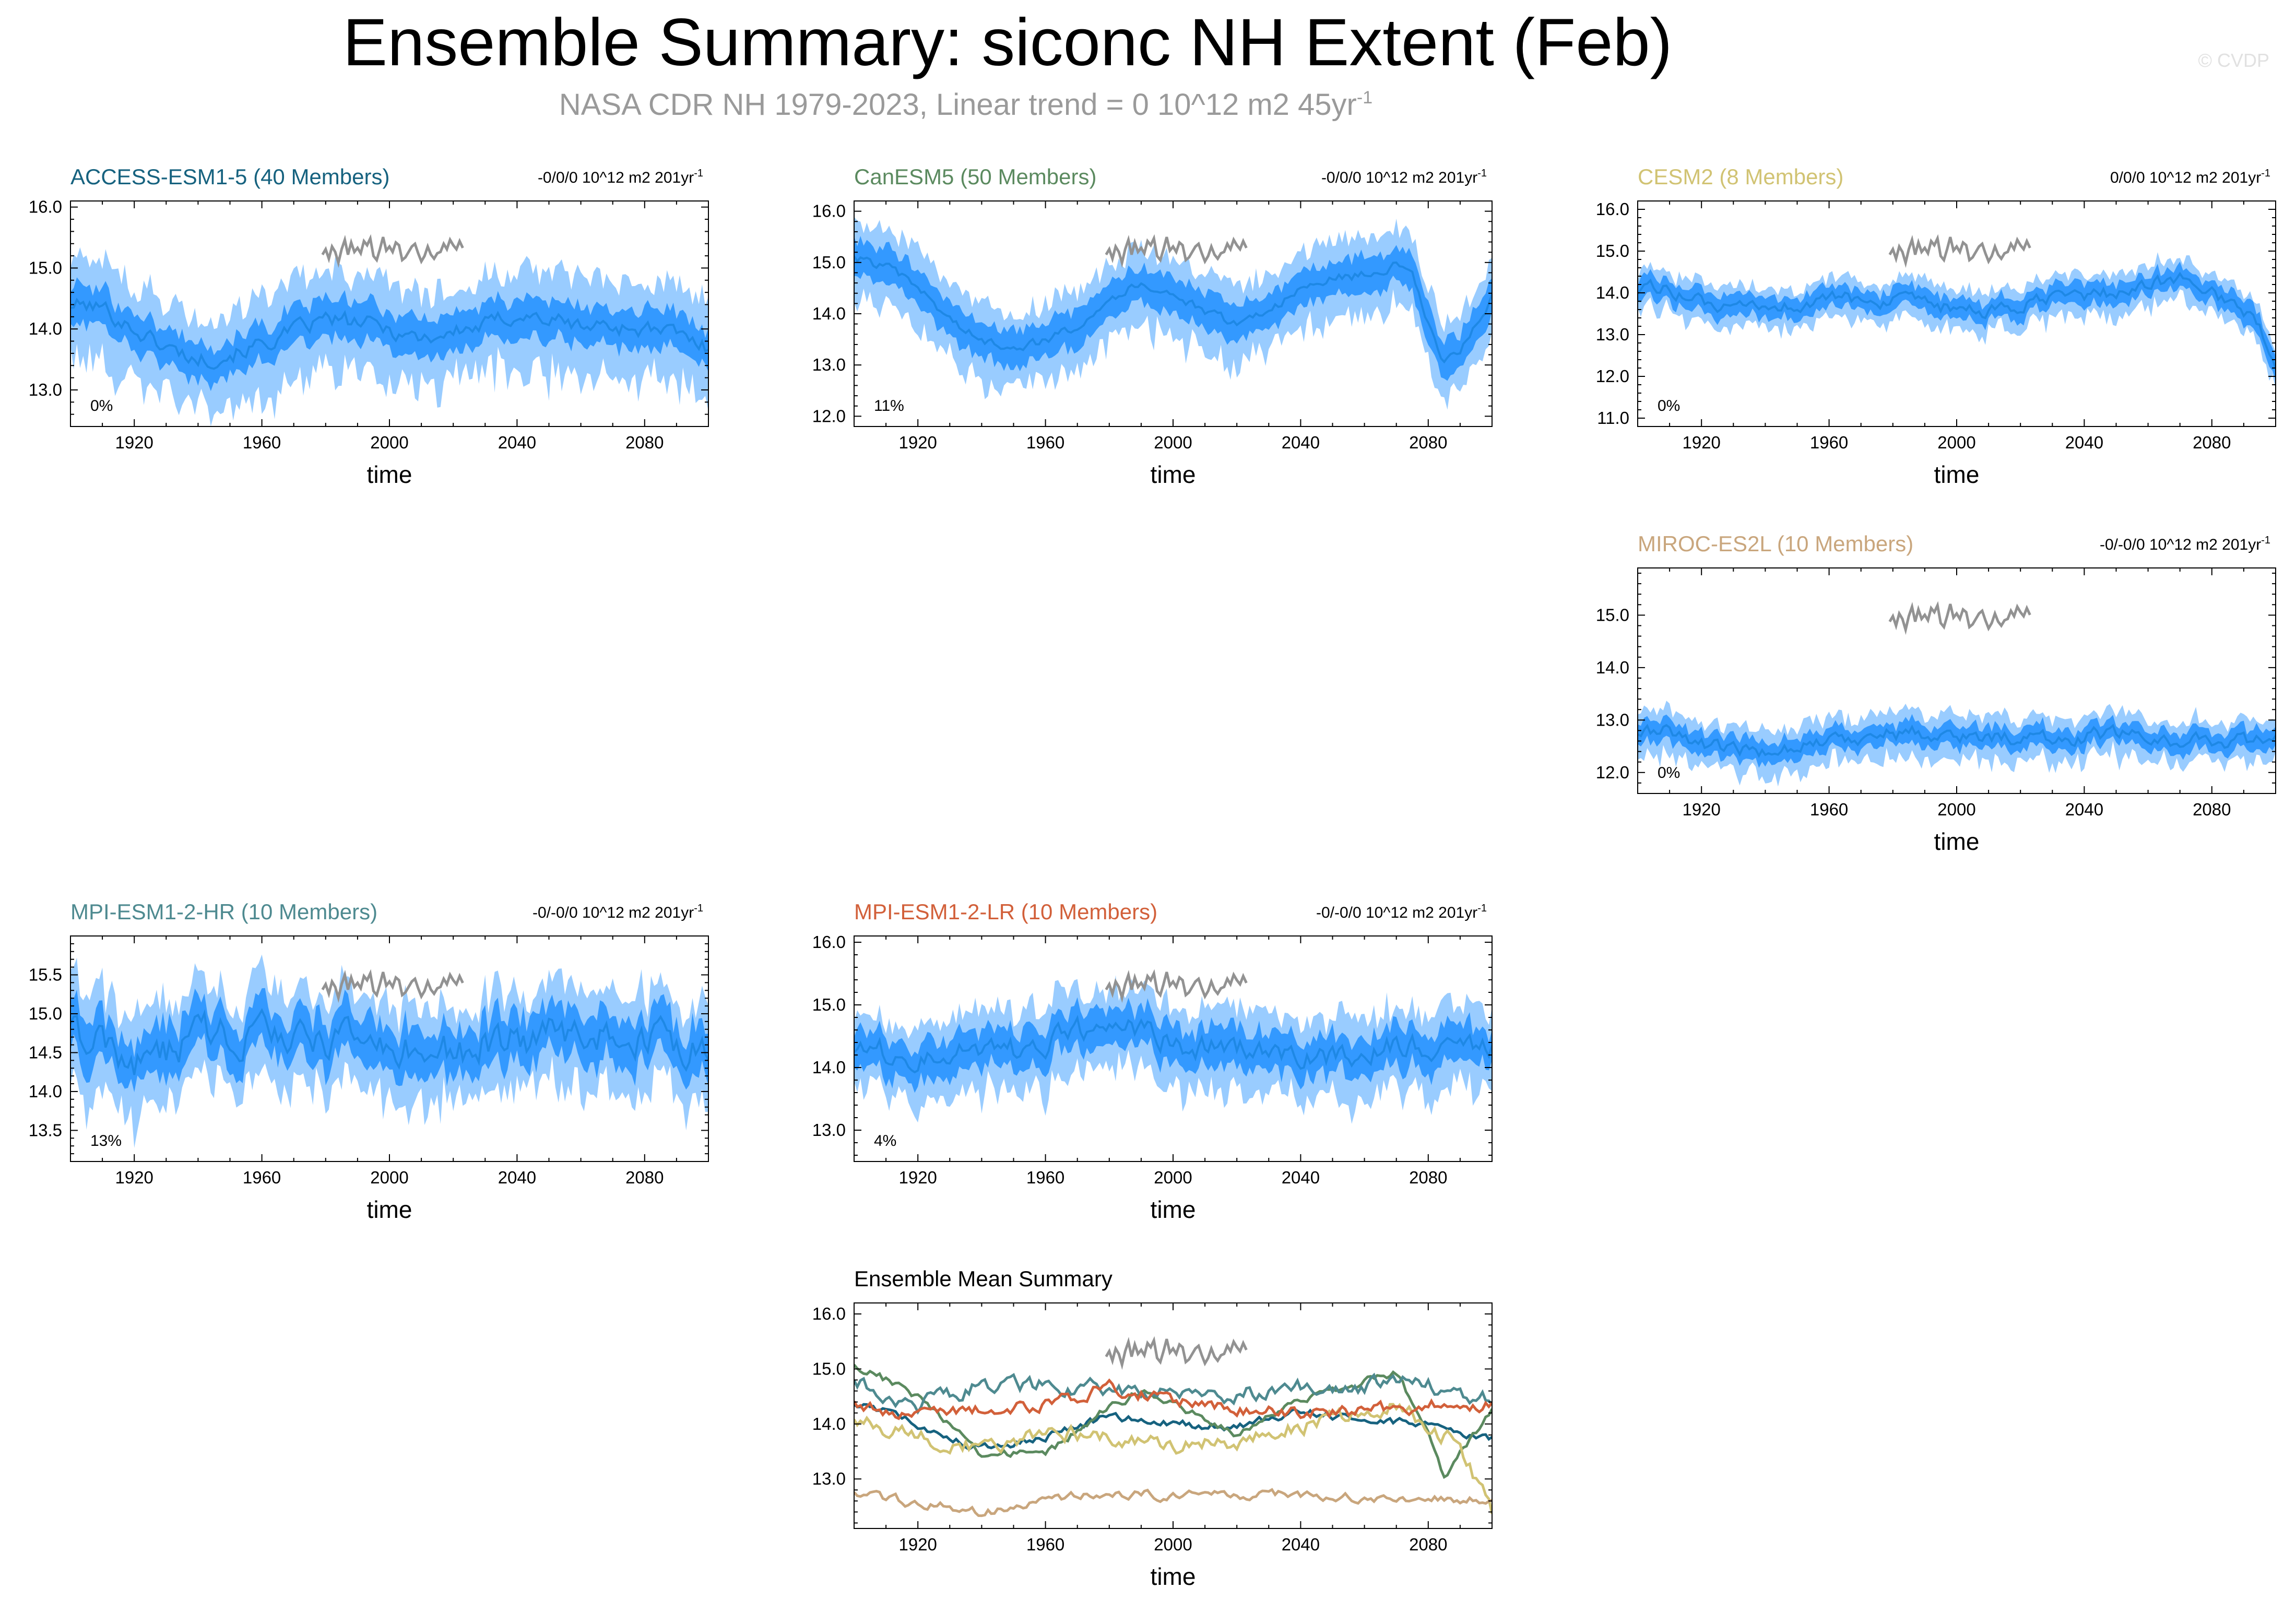  What do you see at coordinates (1740, 176) in the screenshot?
I see `panel-title: CESM2 (8 Members)` at bounding box center [1740, 176].